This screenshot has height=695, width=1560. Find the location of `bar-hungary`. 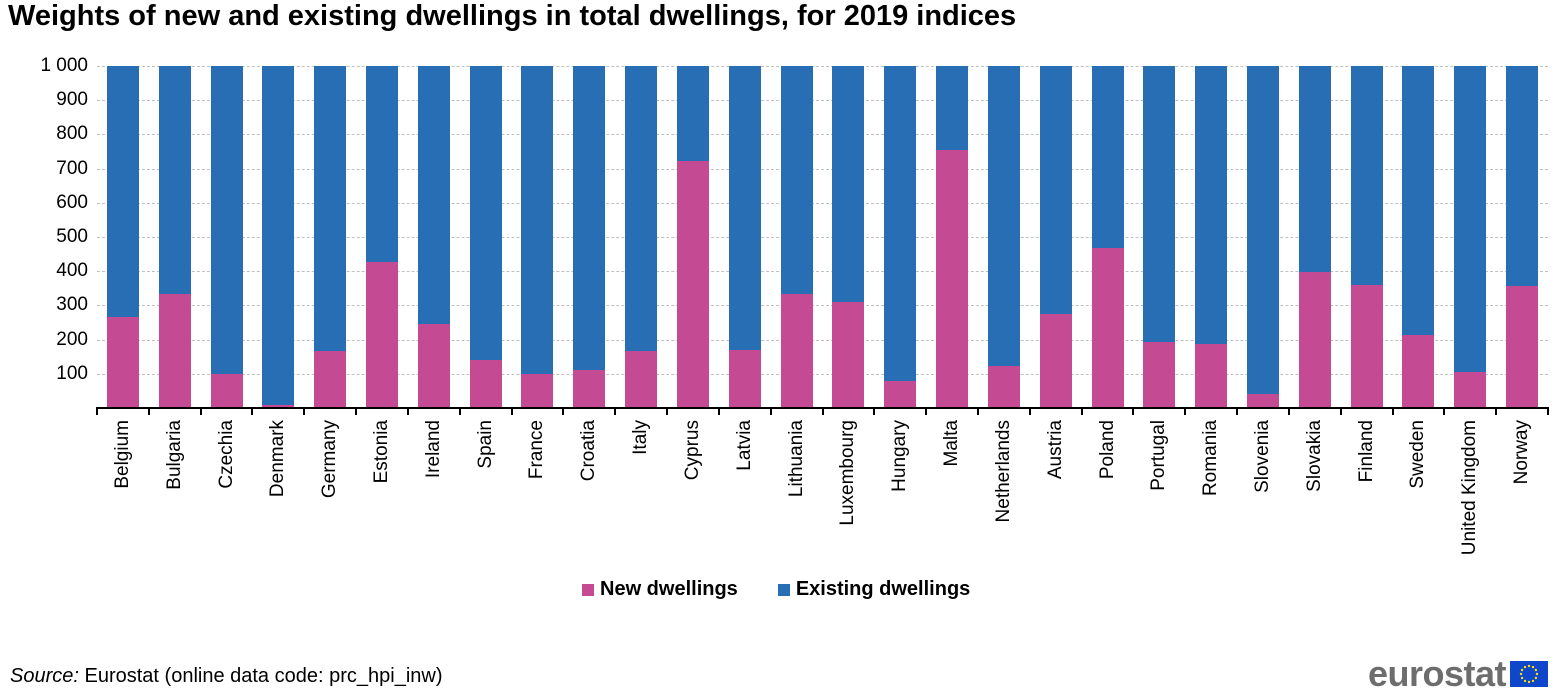

bar-hungary is located at coordinates (900, 237).